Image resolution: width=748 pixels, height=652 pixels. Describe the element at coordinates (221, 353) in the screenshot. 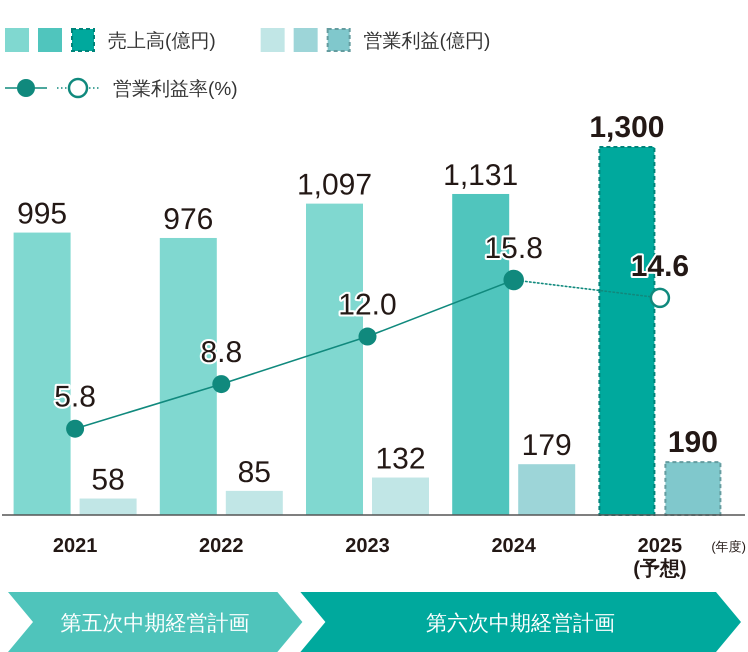

I see `data-label: 8.8` at that location.